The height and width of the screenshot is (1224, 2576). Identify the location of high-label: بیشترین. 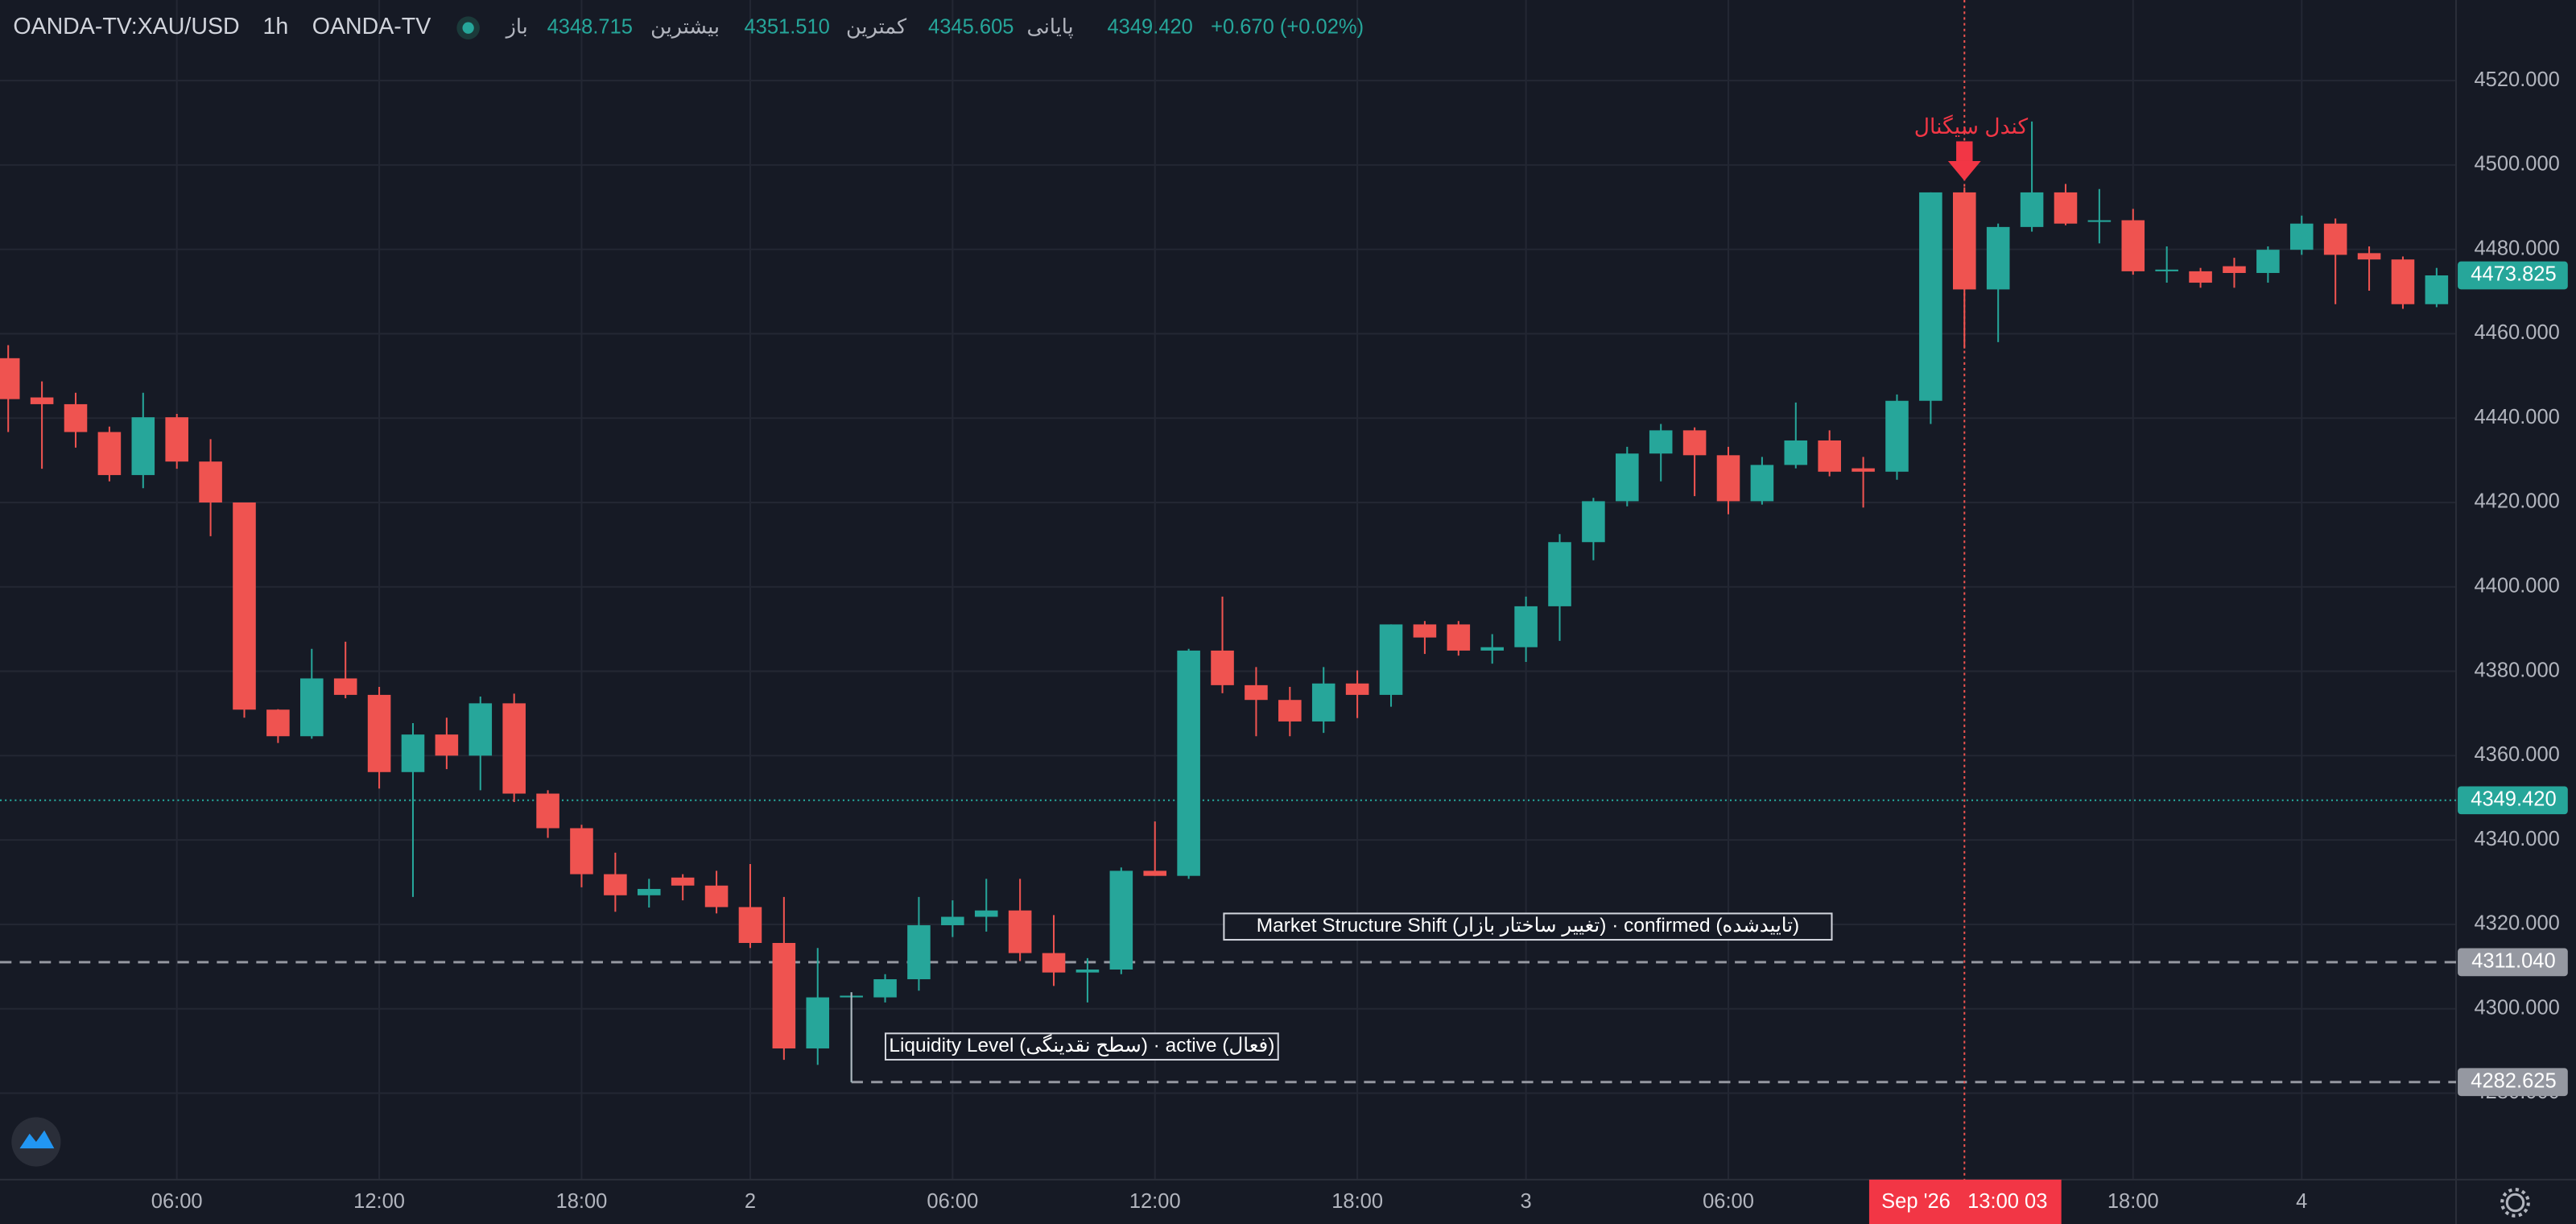
(685, 27).